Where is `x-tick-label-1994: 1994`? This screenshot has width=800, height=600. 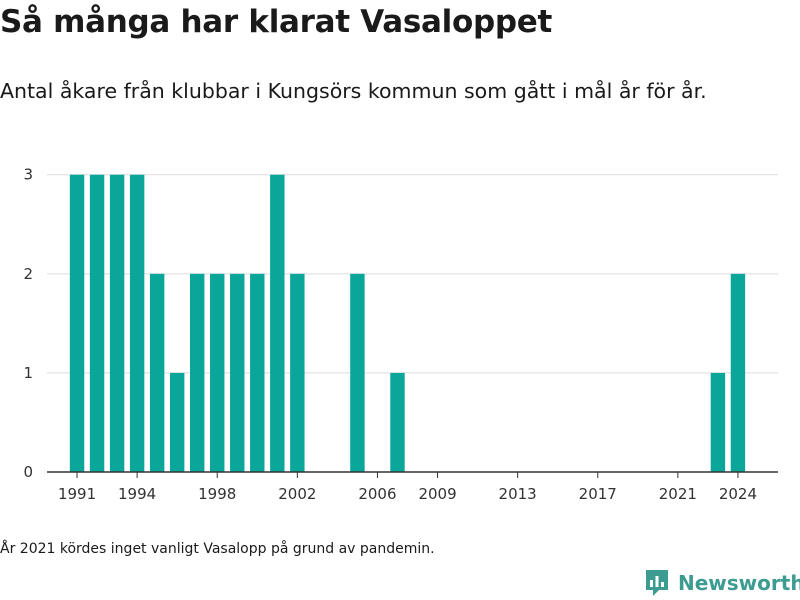
x-tick-label-1994: 1994 is located at coordinates (137, 494).